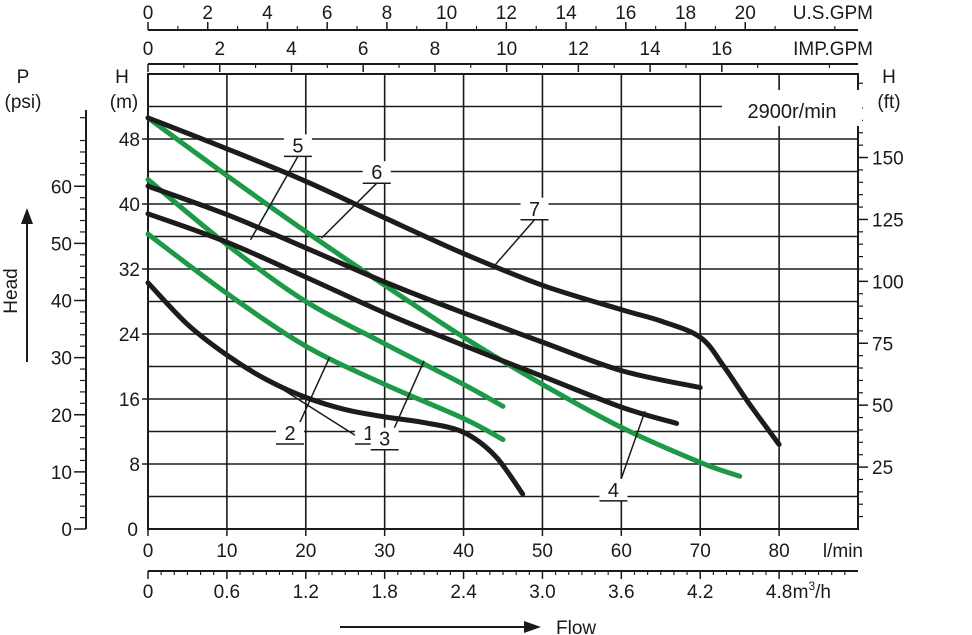 The image size is (972, 635). I want to click on impgpm-tick-label: 0, so click(148, 49).